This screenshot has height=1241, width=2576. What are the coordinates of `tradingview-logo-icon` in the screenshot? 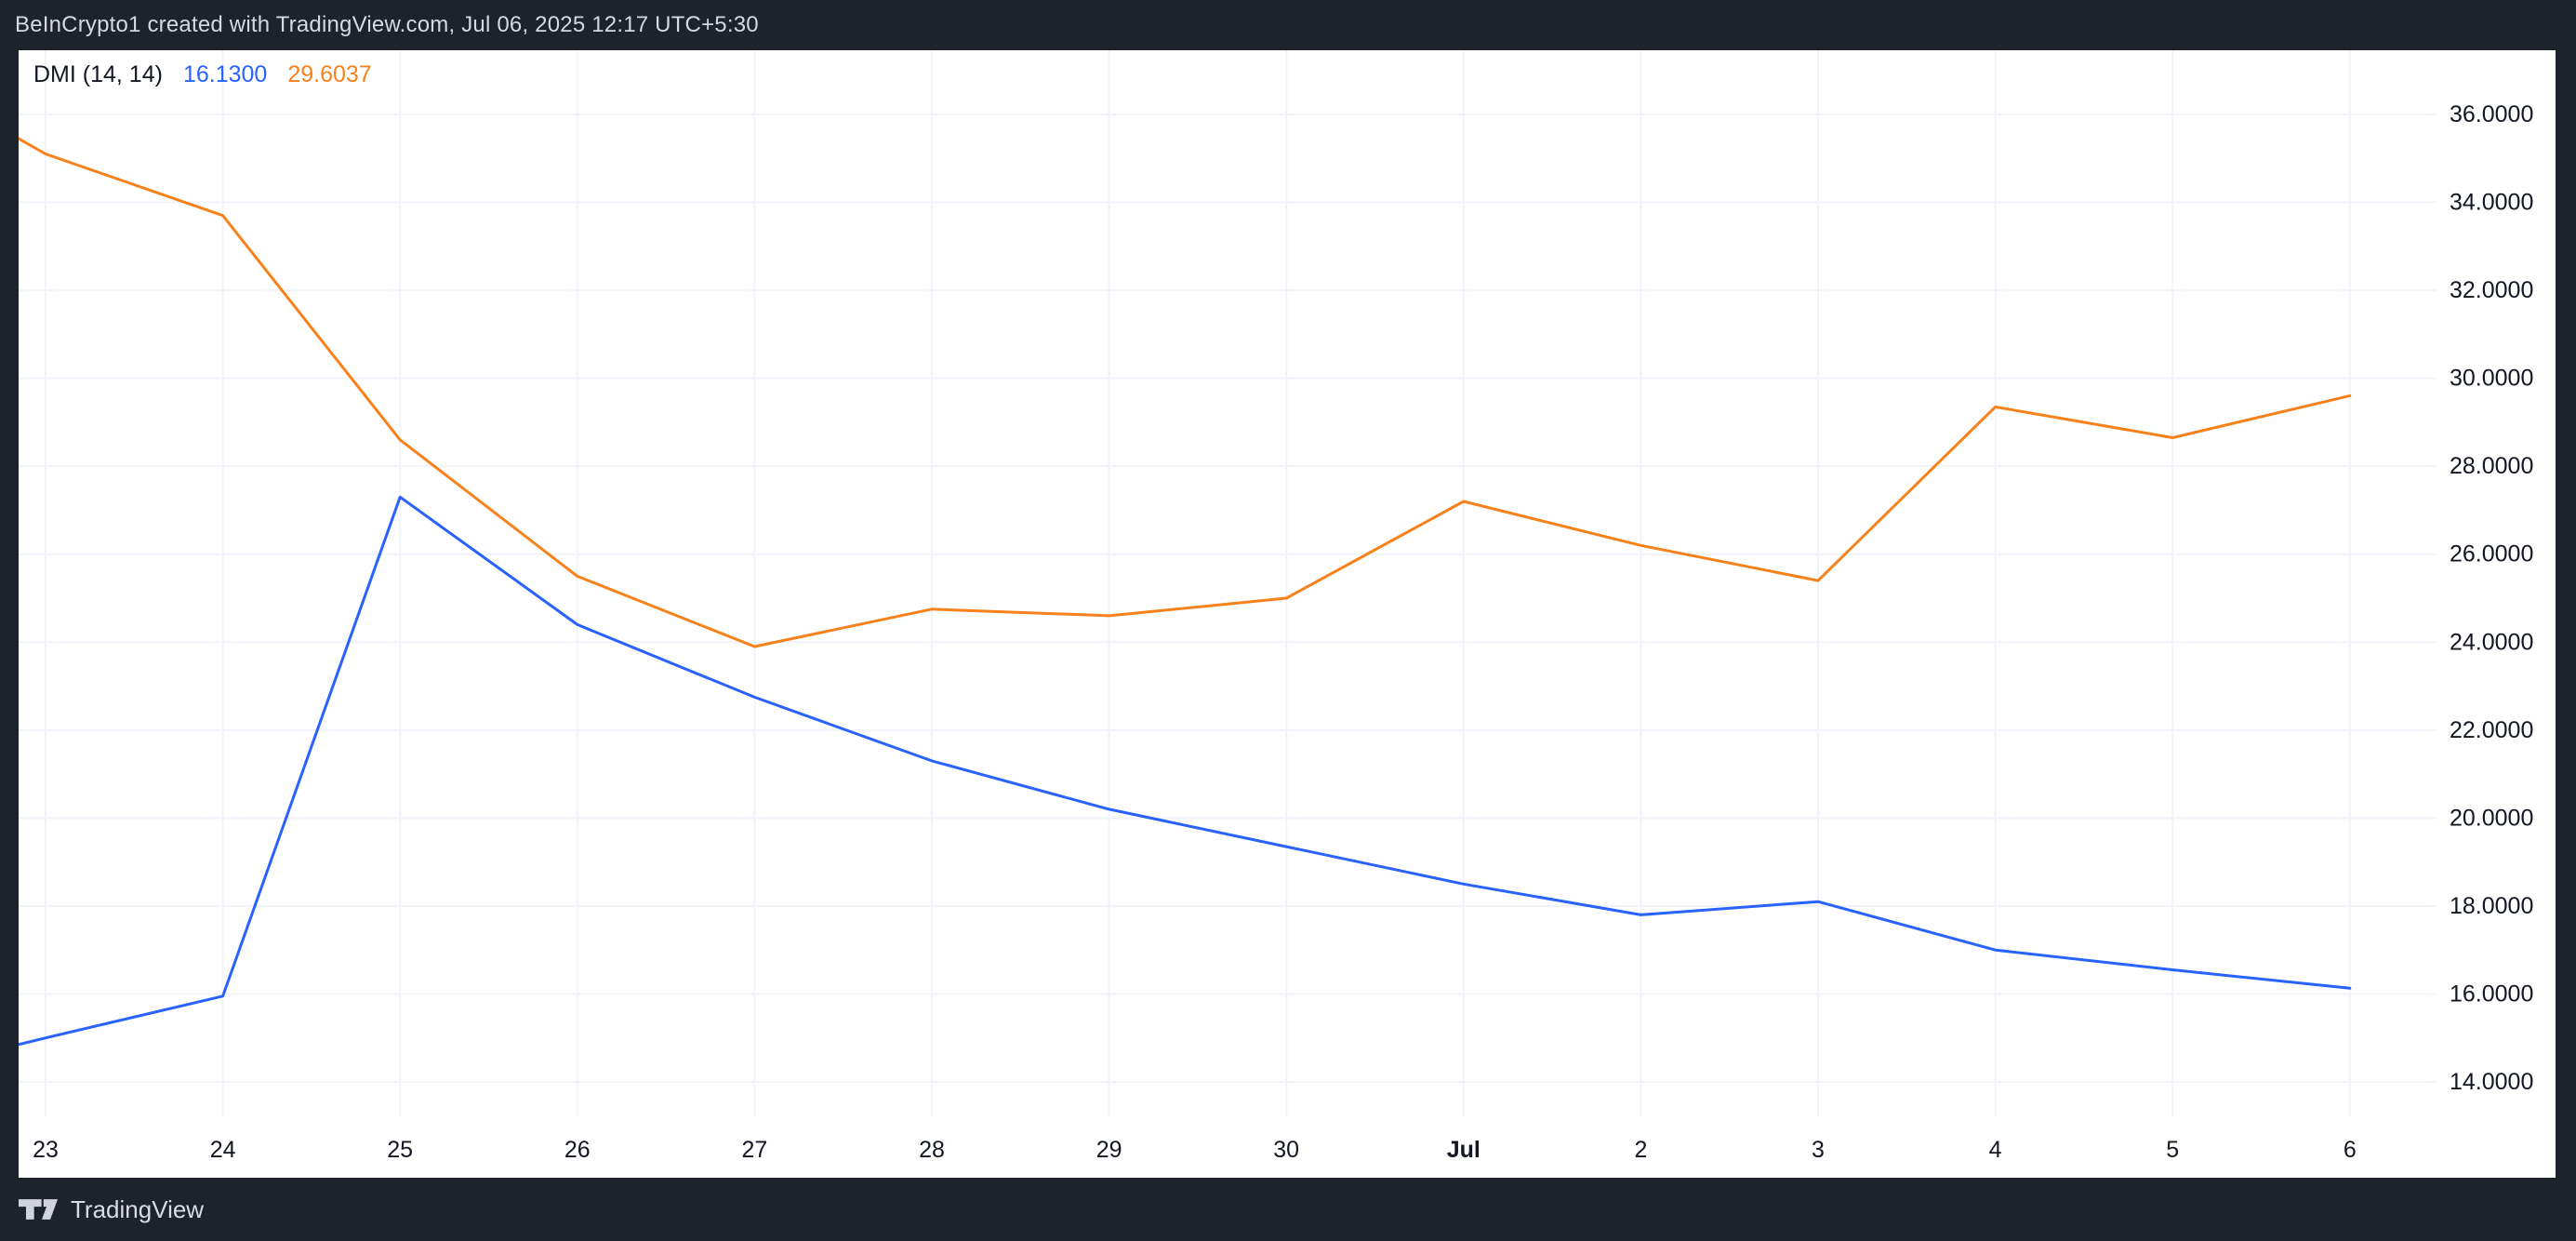 It's located at (38, 1209).